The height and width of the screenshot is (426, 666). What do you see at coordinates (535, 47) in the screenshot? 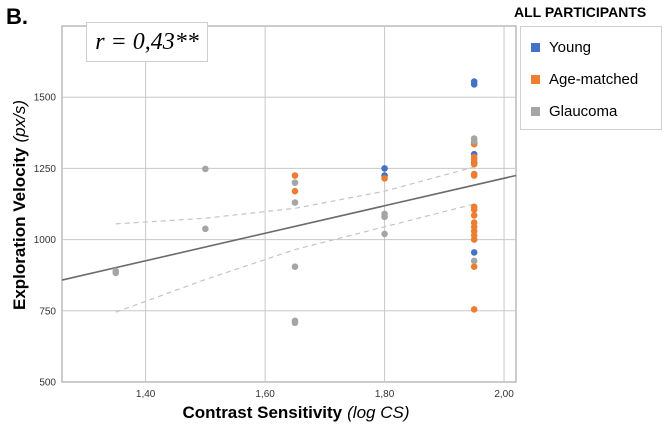
I see `legend-swatch-young` at bounding box center [535, 47].